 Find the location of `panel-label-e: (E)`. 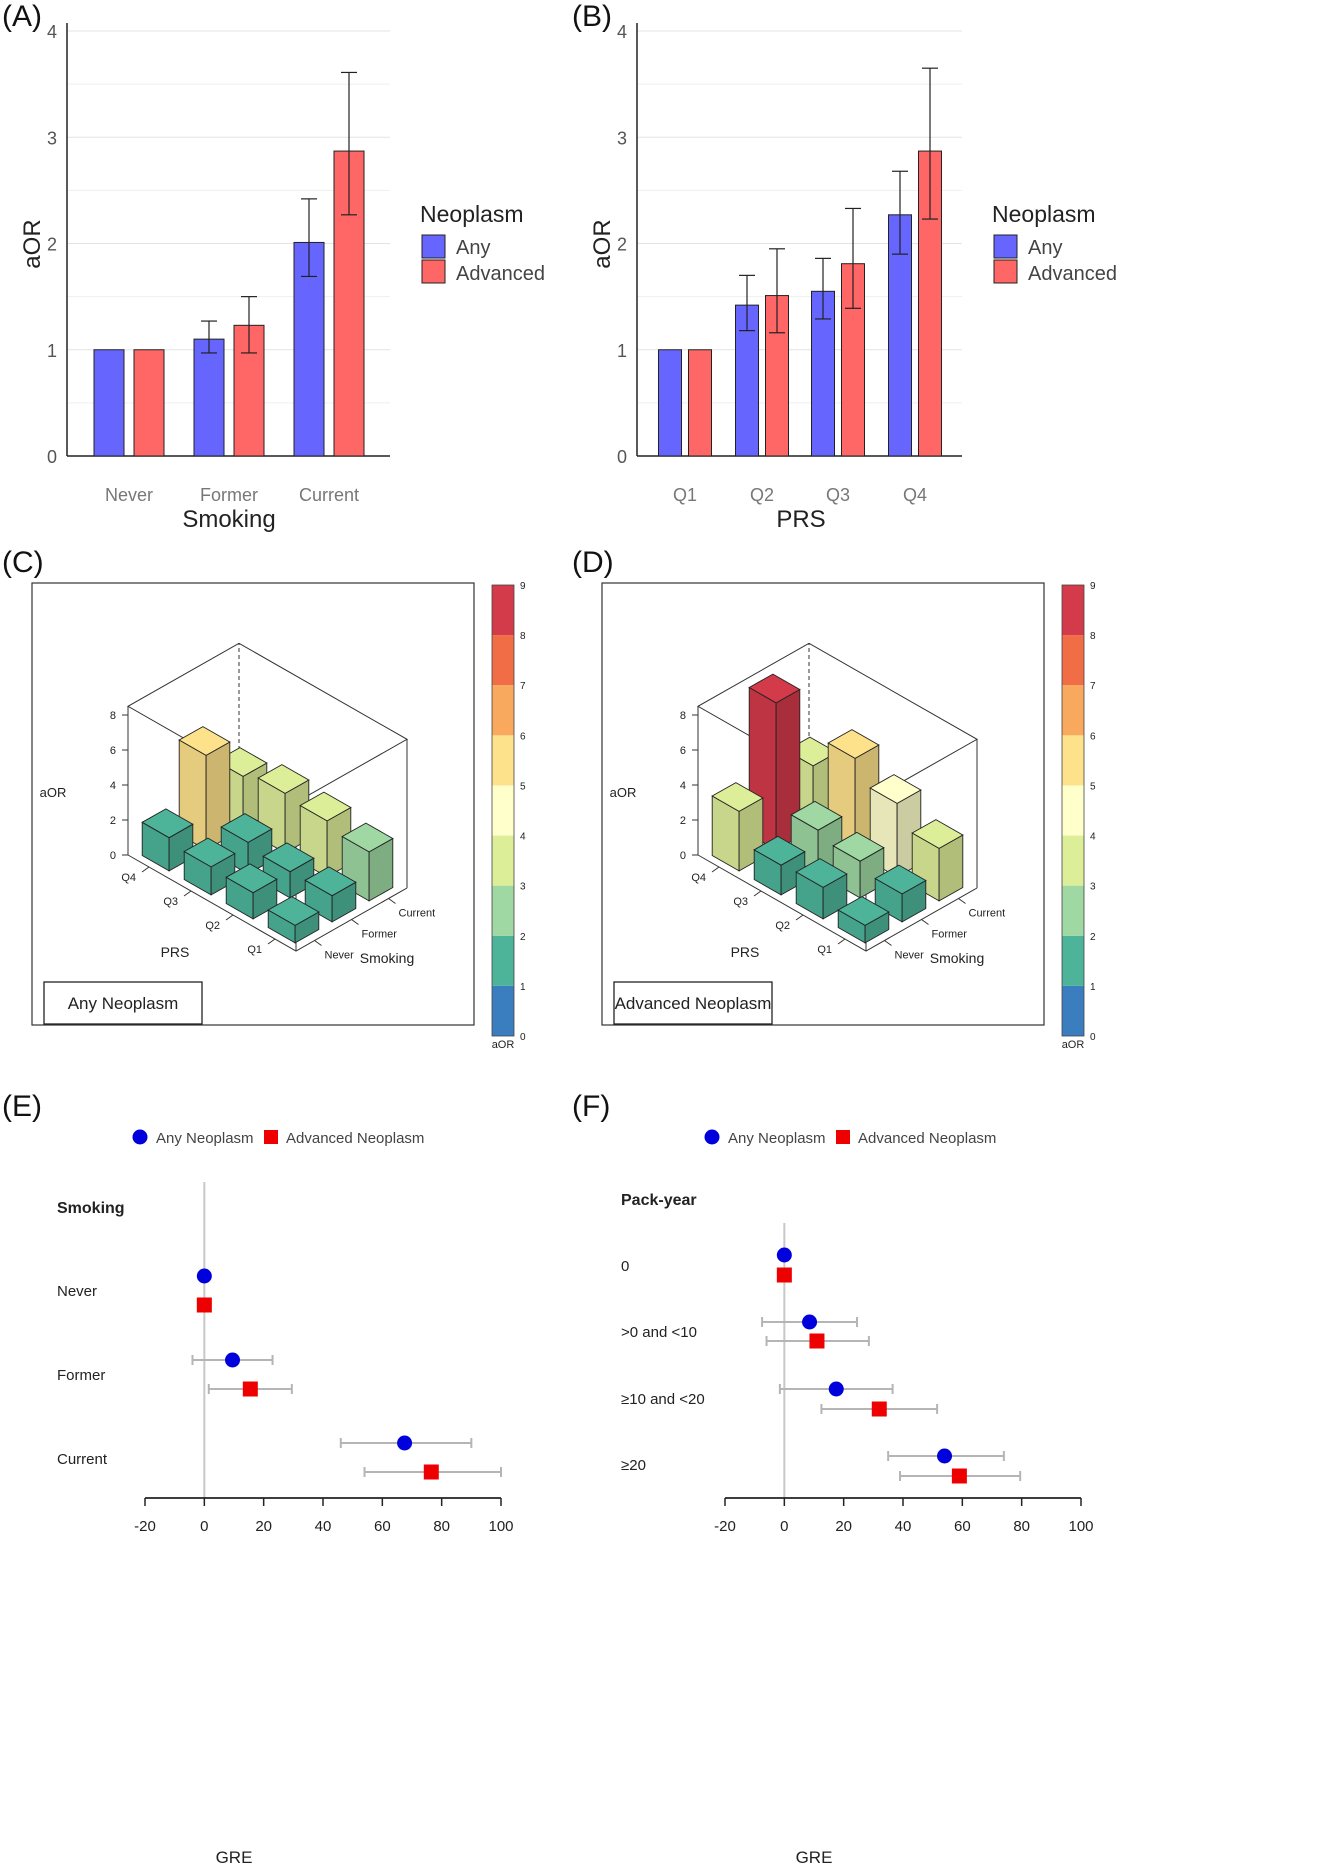

panel-label-e: (E) is located at coordinates (22, 1106).